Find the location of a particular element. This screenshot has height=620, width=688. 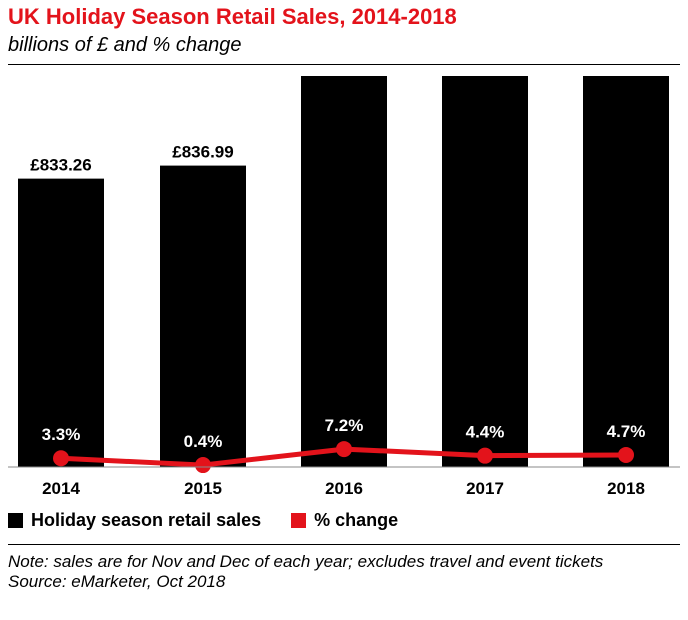

source-text: Source: eMarketer, Oct 2018 is located at coordinates (117, 581).